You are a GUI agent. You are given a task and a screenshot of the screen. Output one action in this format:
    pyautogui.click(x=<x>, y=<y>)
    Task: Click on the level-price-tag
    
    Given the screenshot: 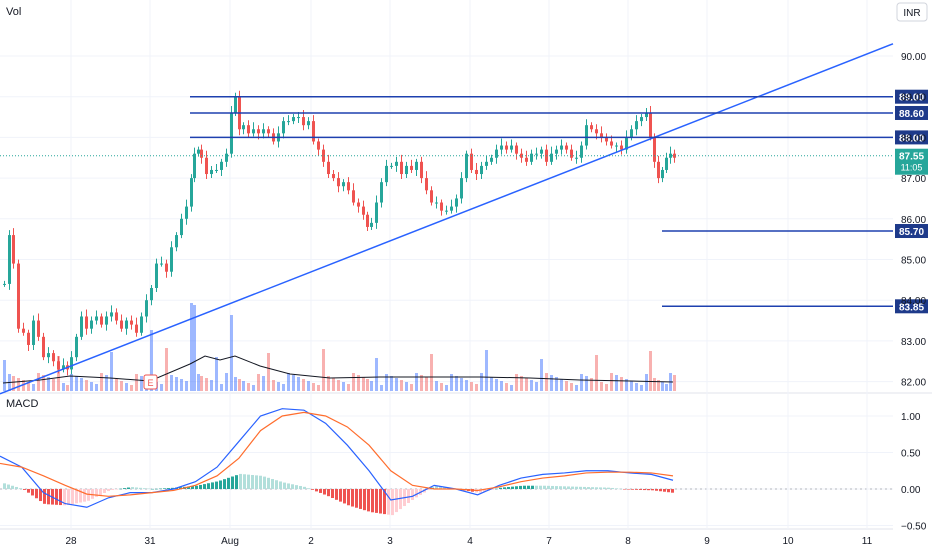 What is the action you would take?
    pyautogui.click(x=911, y=137)
    